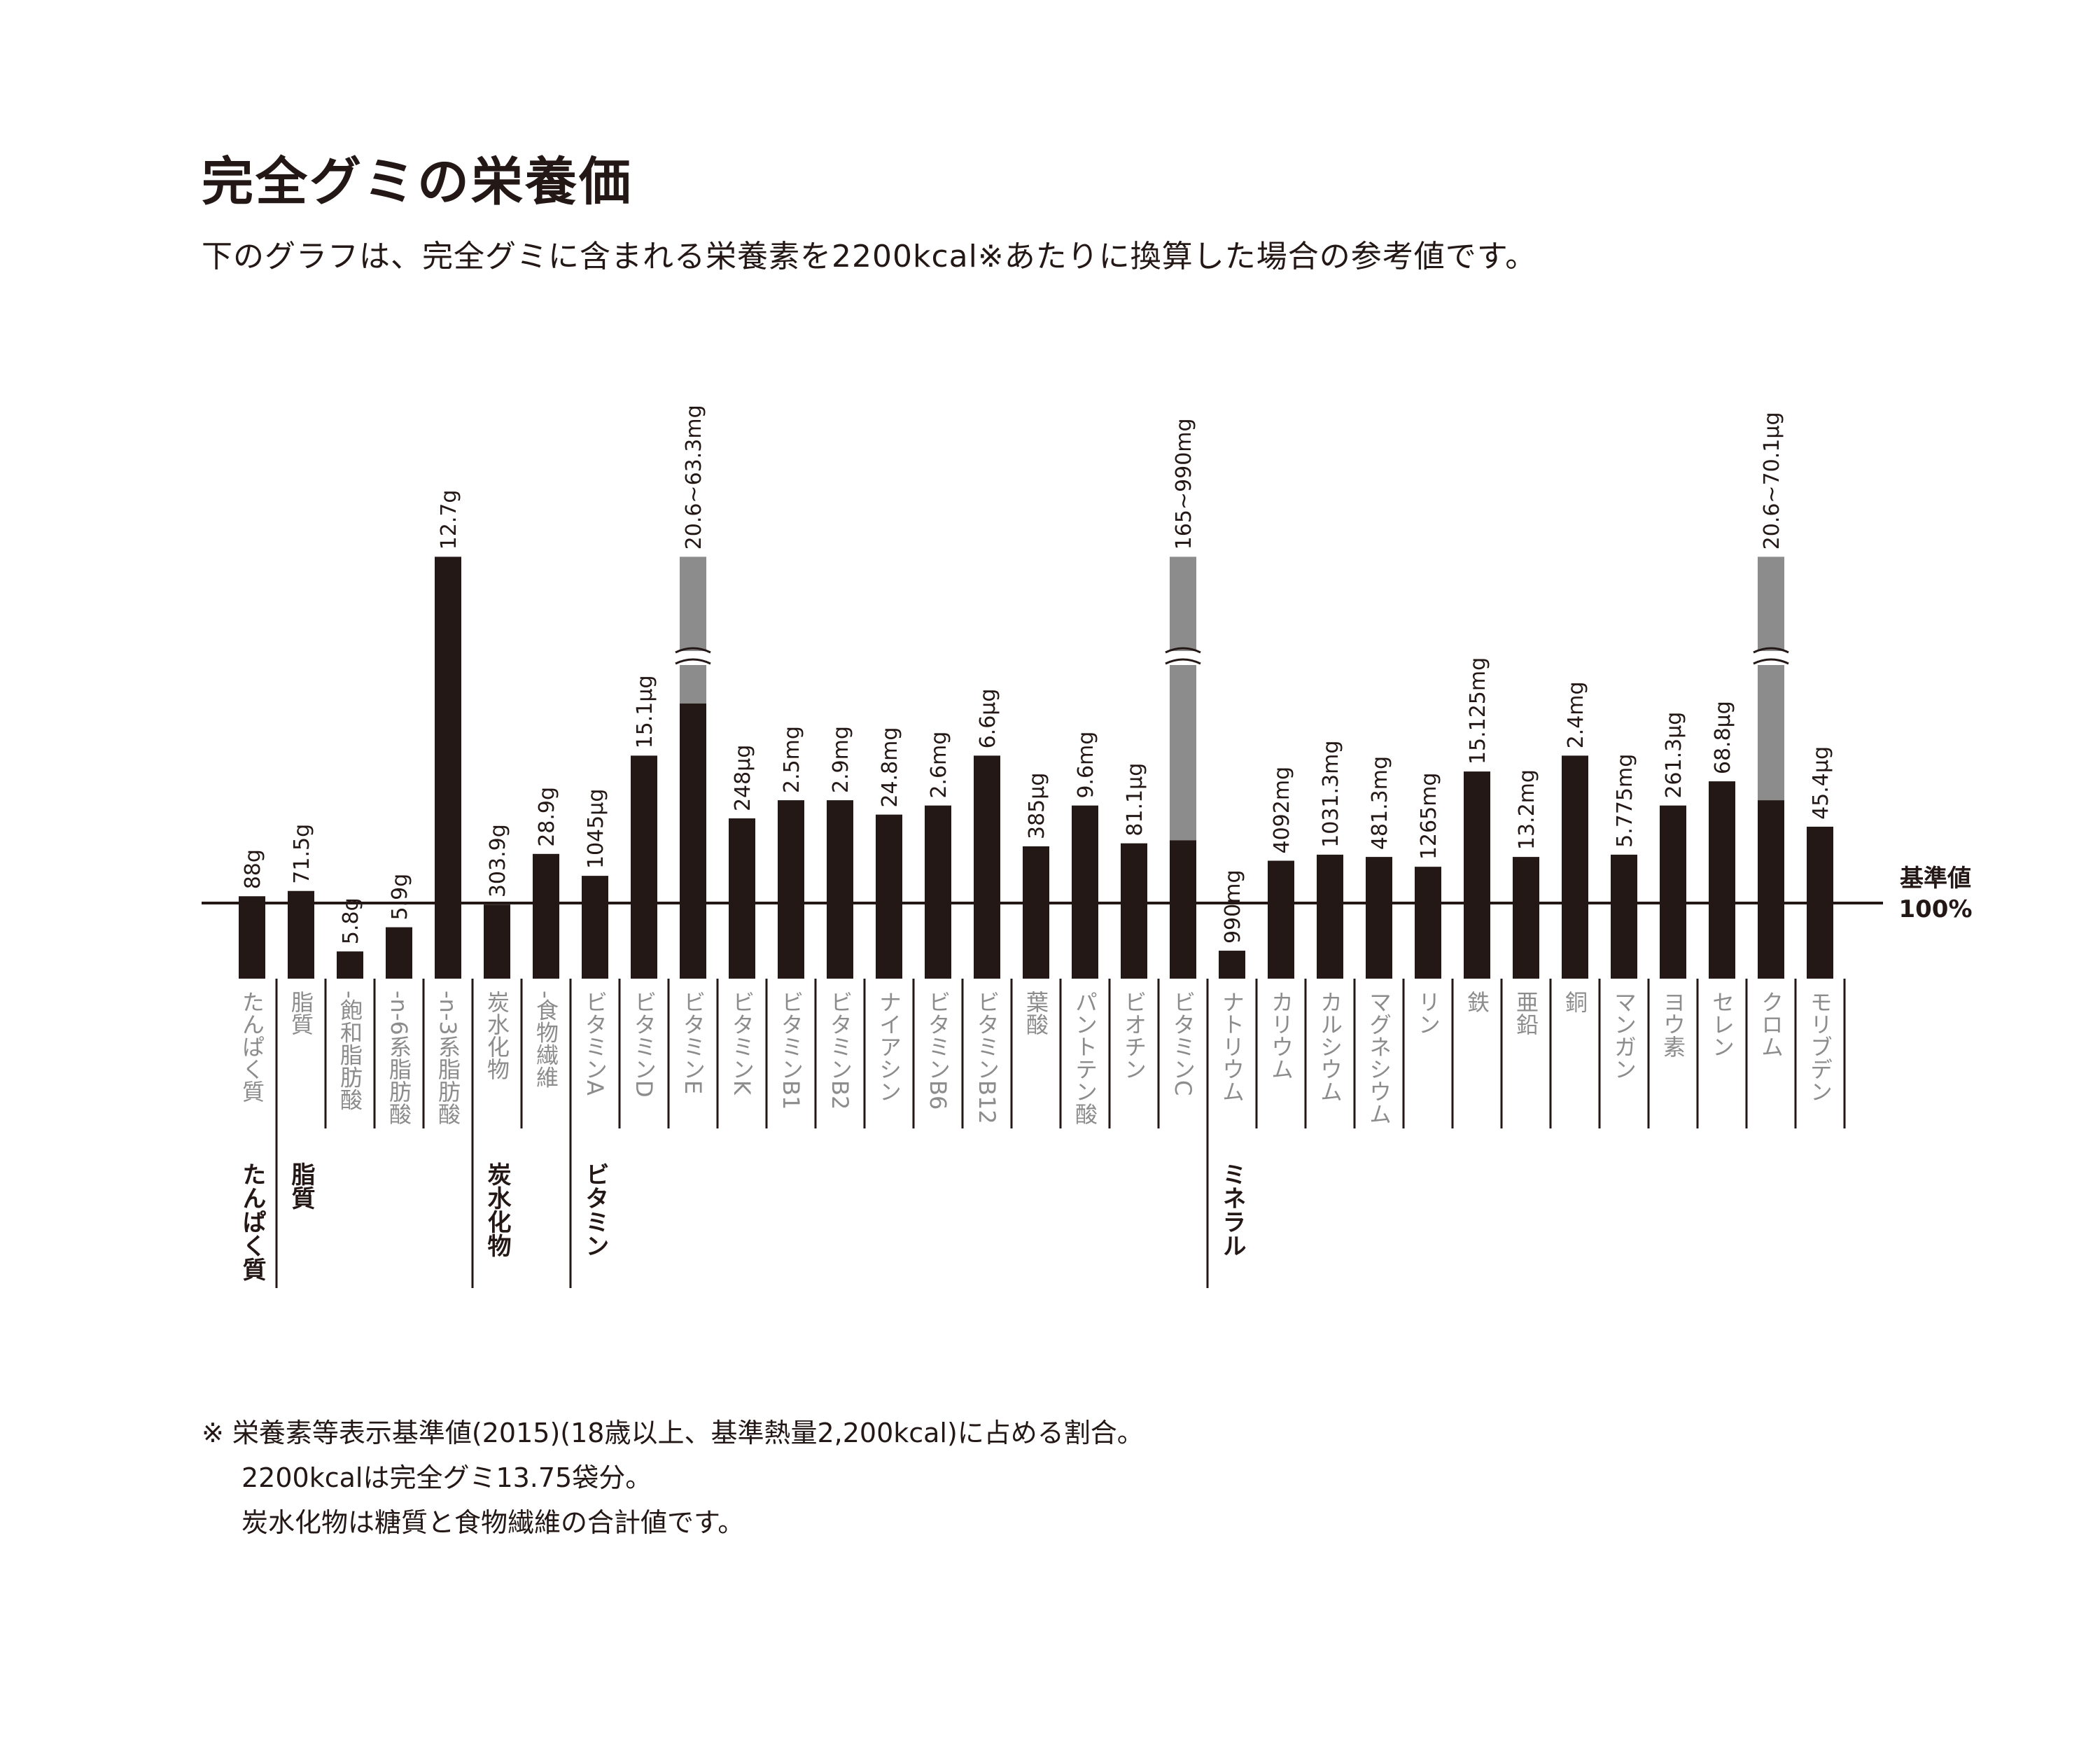 The width and height of the screenshot is (2100, 1748). I want to click on bar-value-label: 1045μg, so click(596, 829).